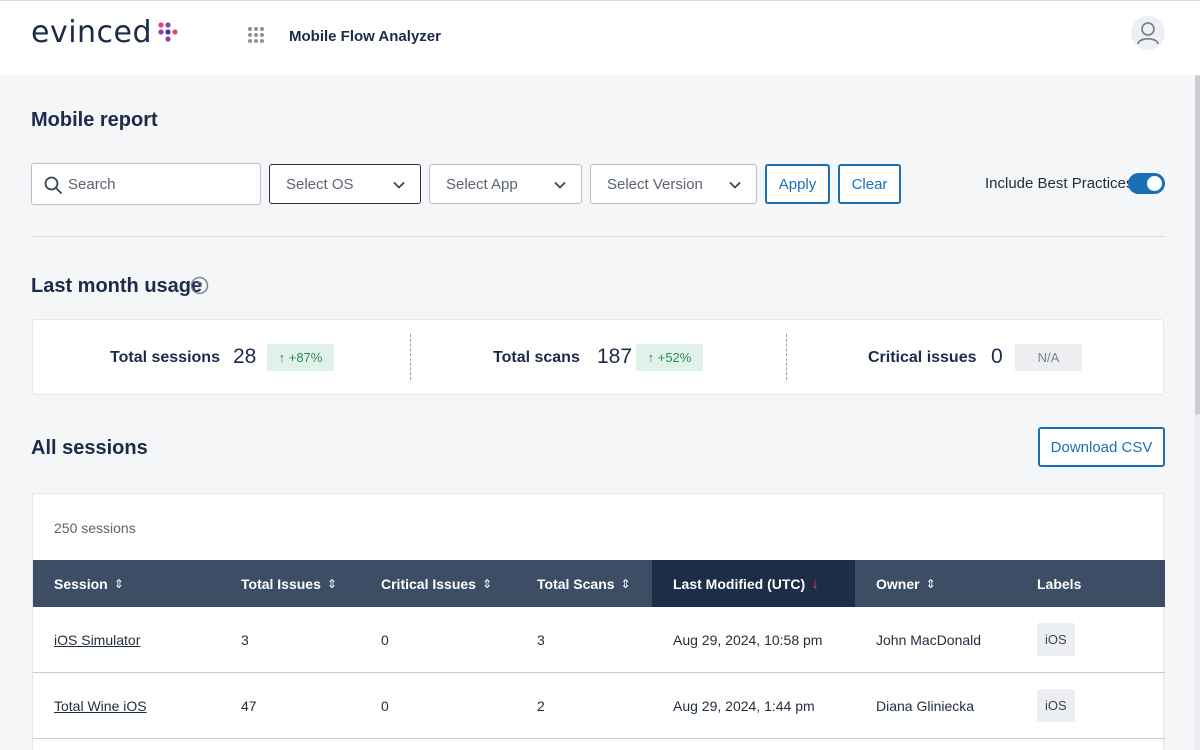 This screenshot has width=1200, height=750. I want to click on column-header-label: Session, so click(81, 583).